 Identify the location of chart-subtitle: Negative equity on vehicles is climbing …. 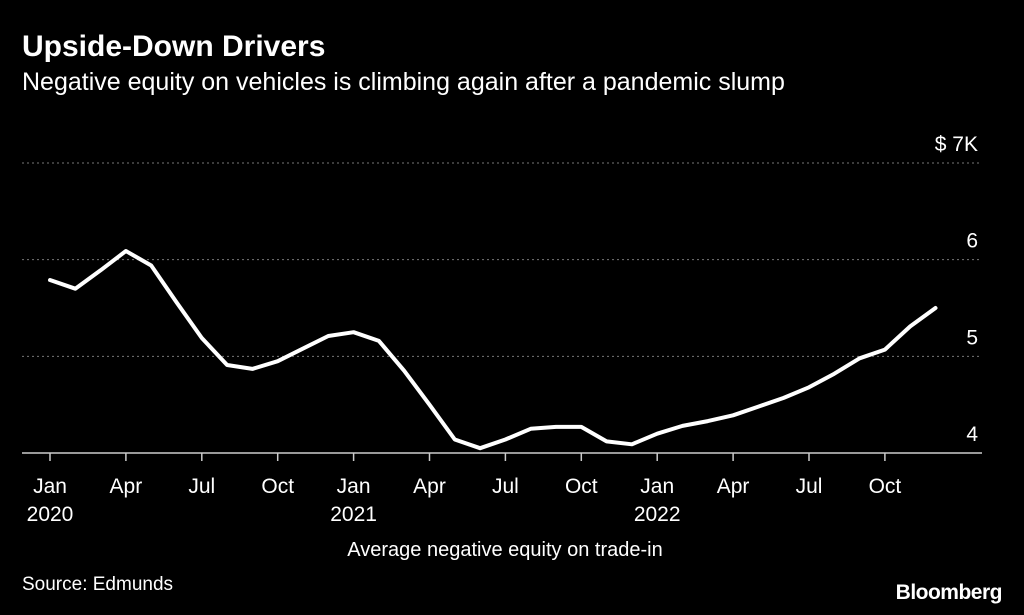
(403, 82).